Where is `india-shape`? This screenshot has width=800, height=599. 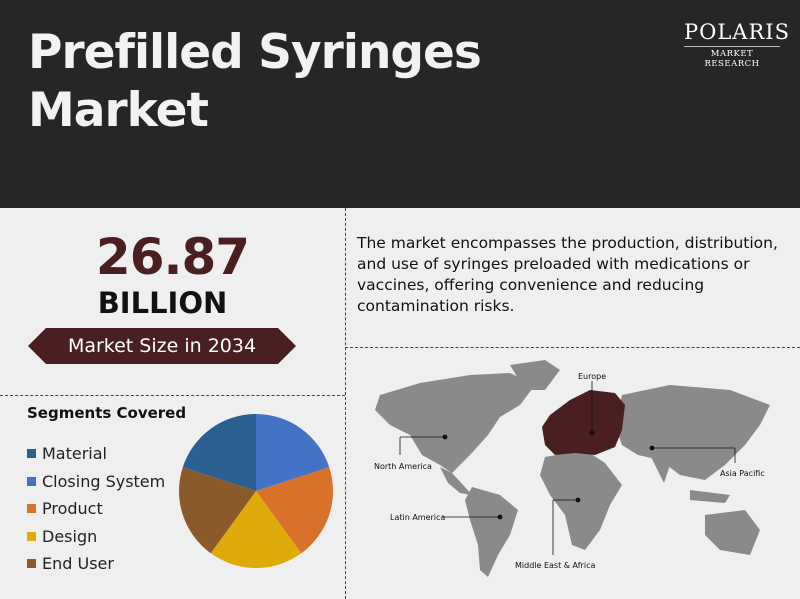 india-shape is located at coordinates (661, 469).